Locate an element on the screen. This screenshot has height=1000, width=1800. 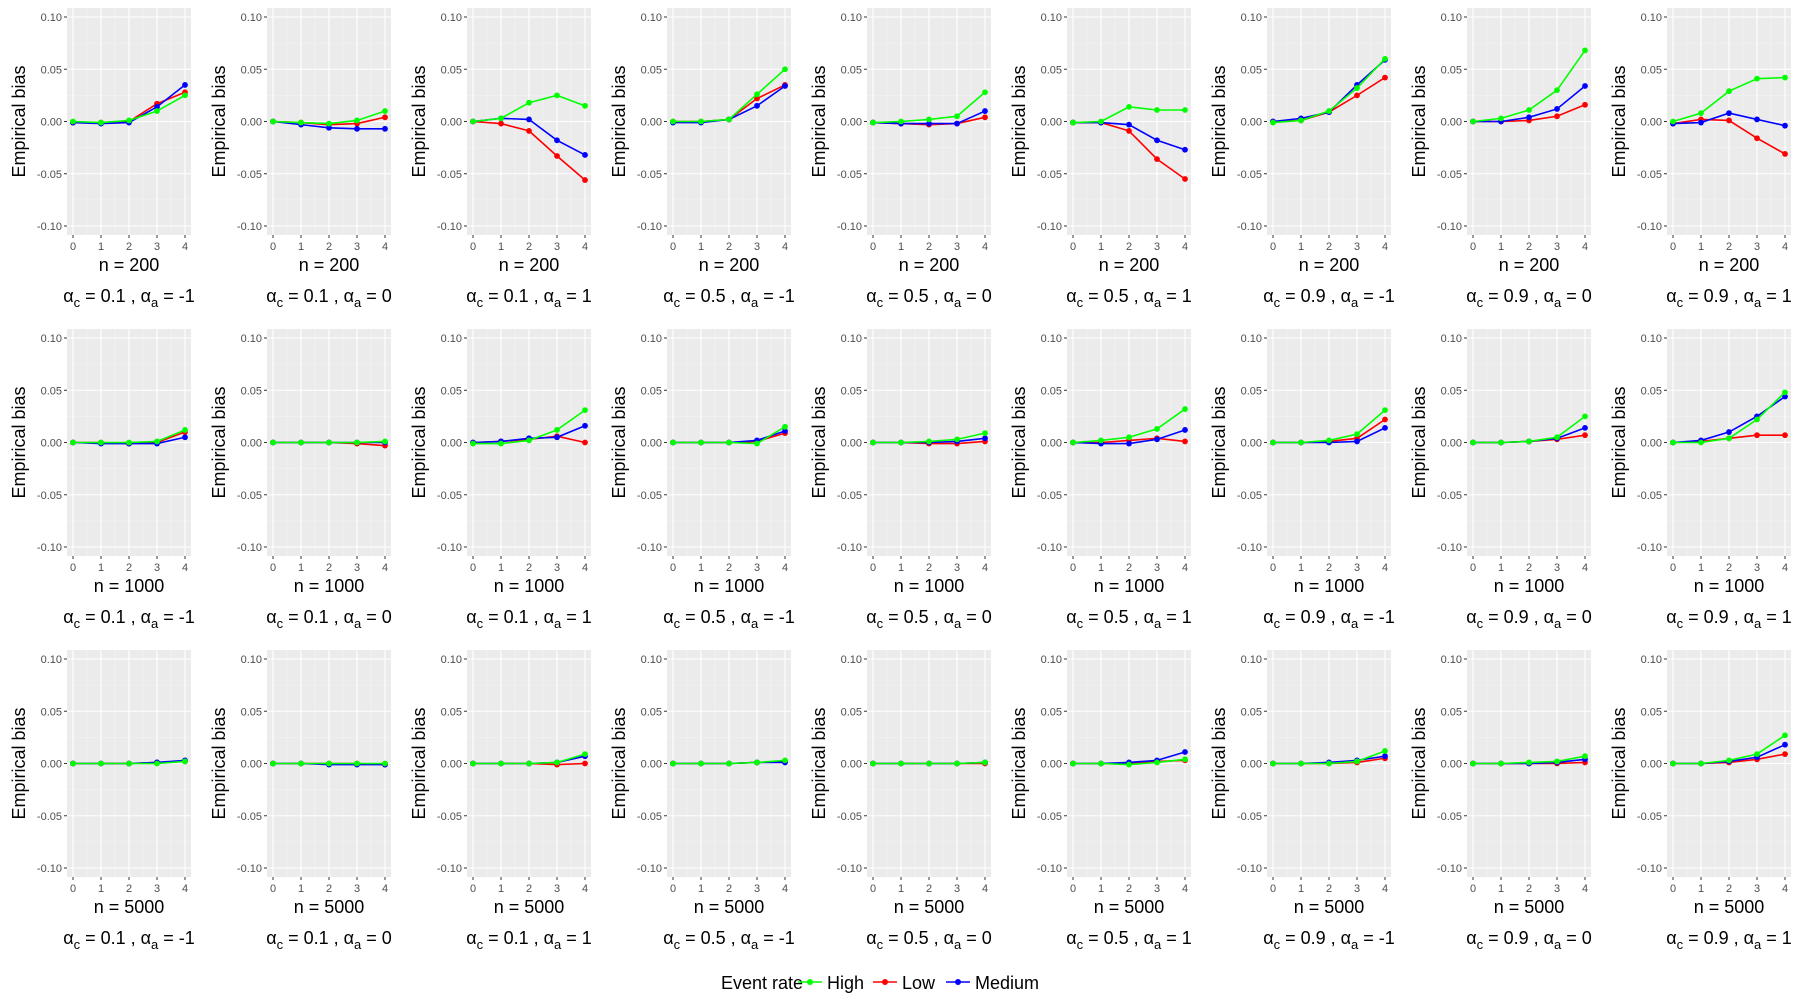
legend-item-low: Low is located at coordinates (904, 983).